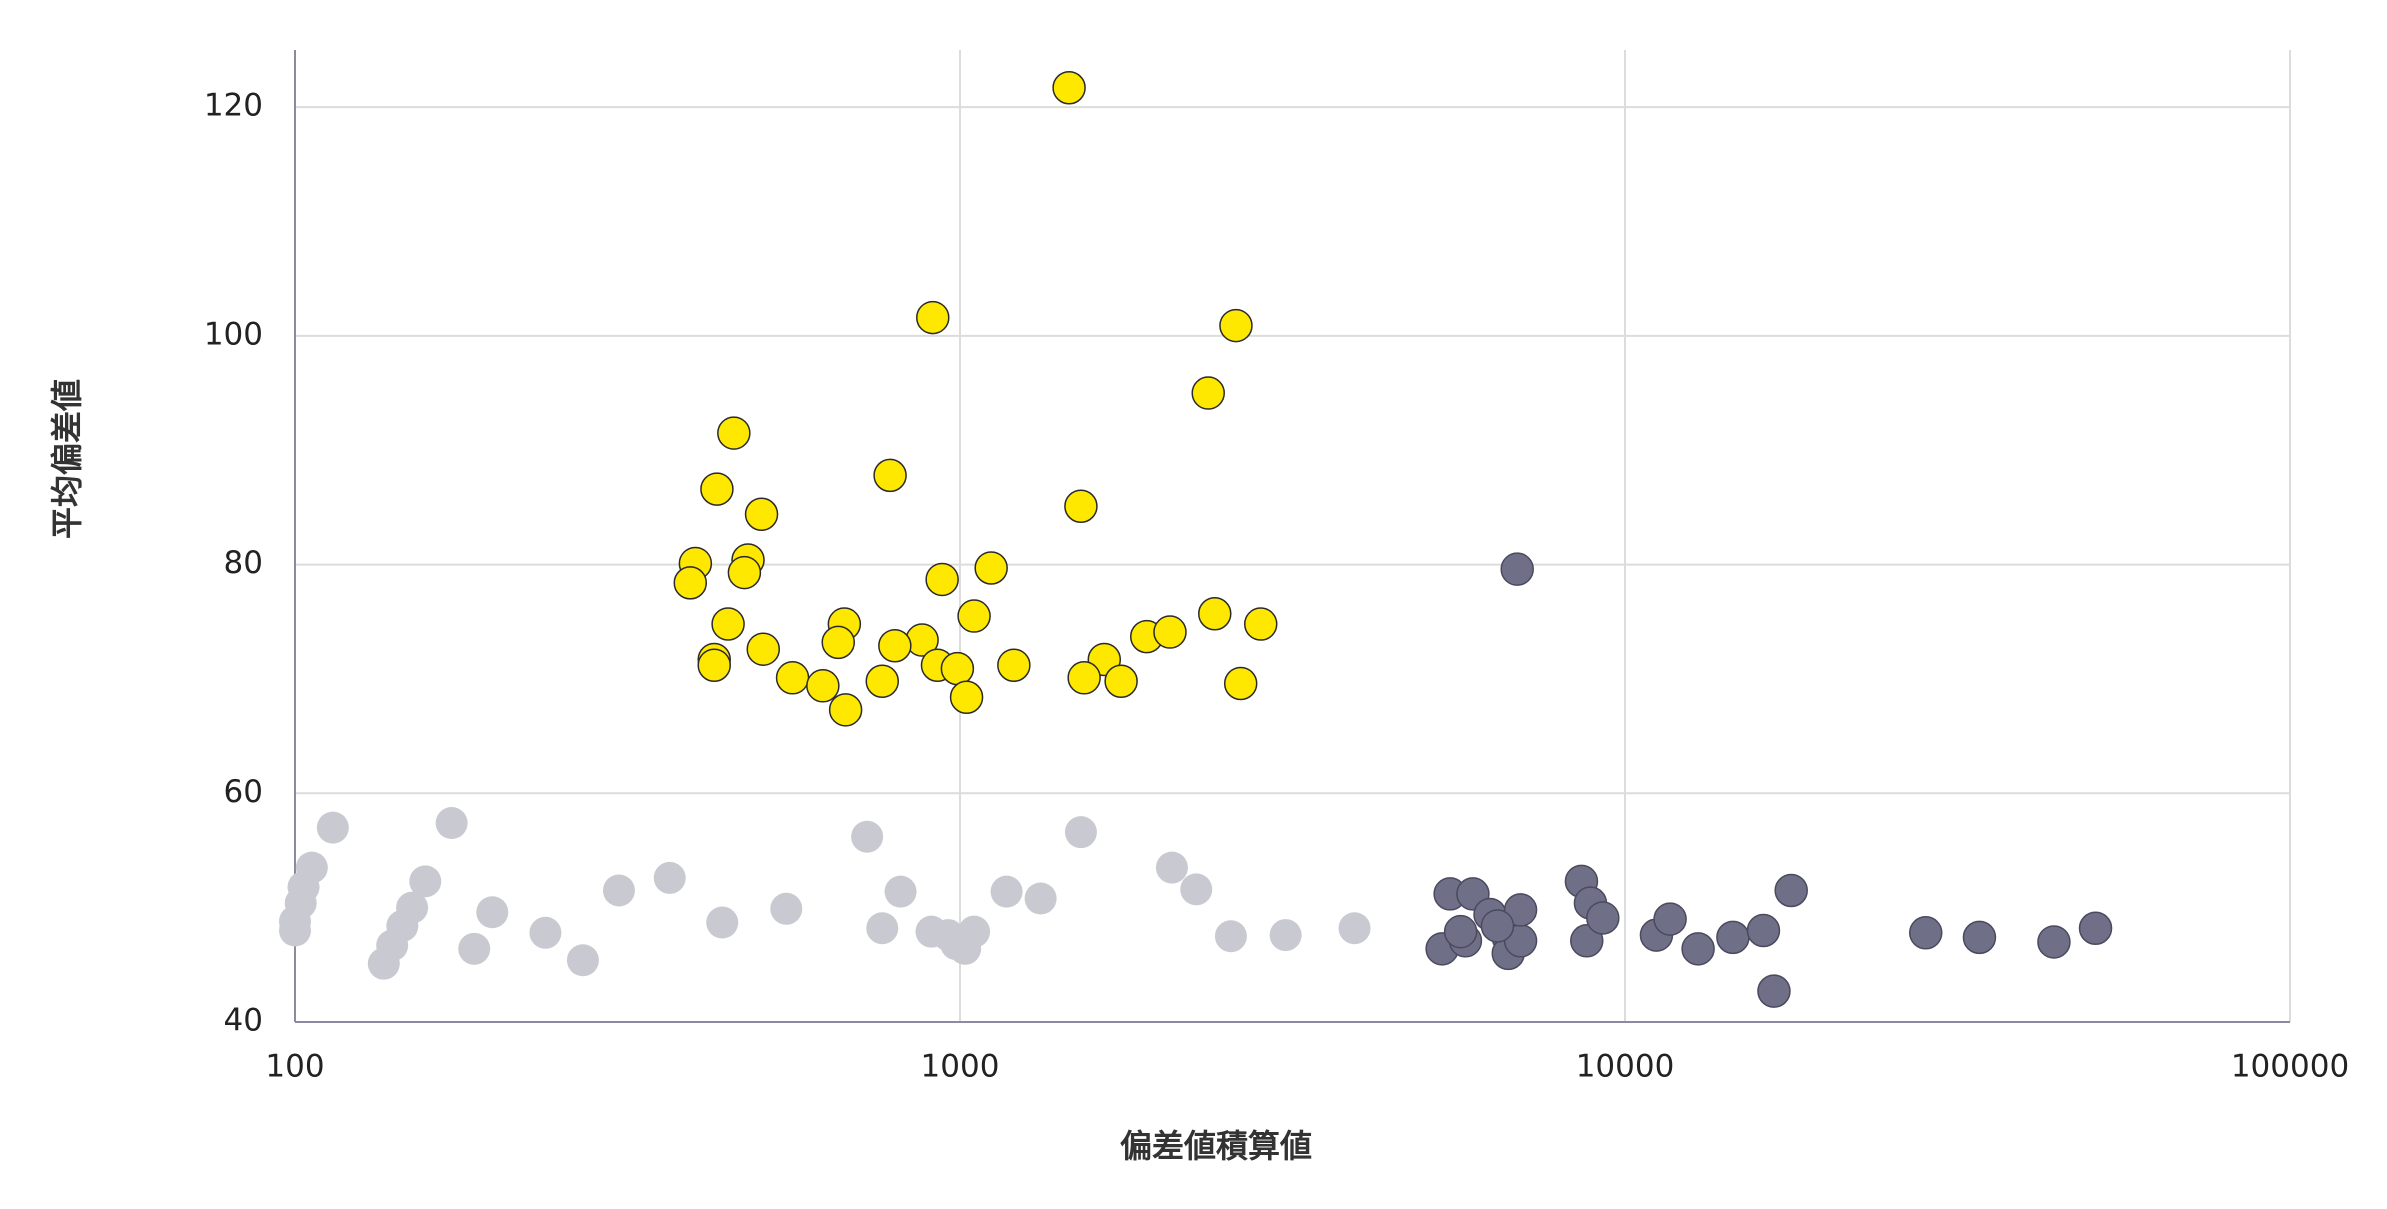  What do you see at coordinates (243, 792) in the screenshot?
I see `y-tick-label: 60` at bounding box center [243, 792].